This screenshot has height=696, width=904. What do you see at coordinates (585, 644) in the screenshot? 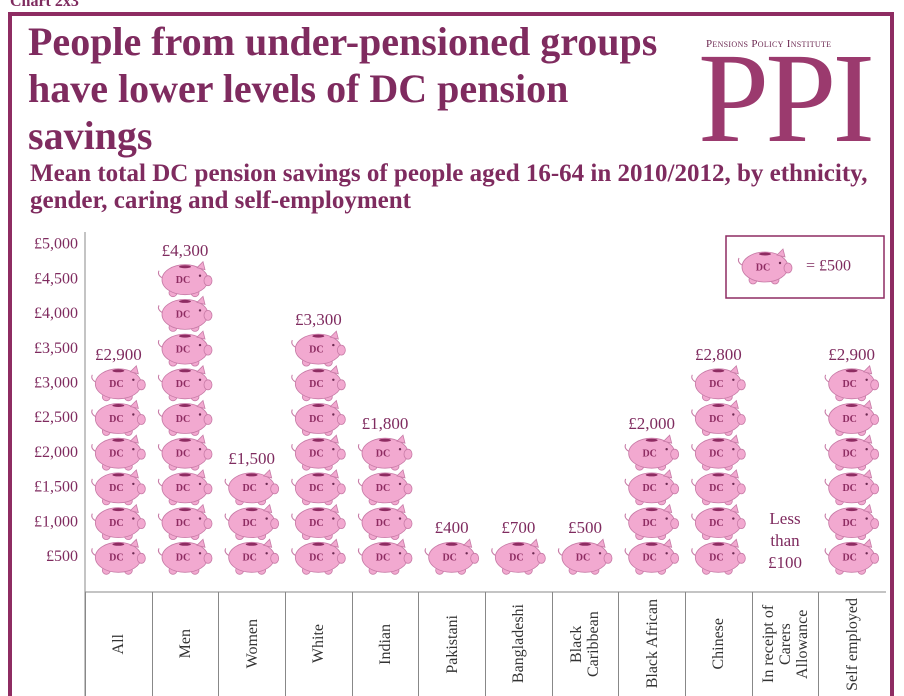
I see `x-tick-label: Black Caribbean` at bounding box center [585, 644].